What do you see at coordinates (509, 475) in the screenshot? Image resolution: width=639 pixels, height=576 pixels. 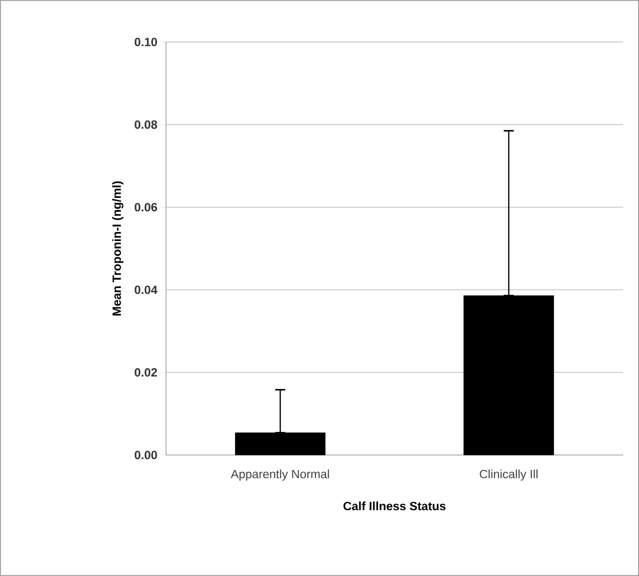 I see `x-tick-label: Clinically Ill` at bounding box center [509, 475].